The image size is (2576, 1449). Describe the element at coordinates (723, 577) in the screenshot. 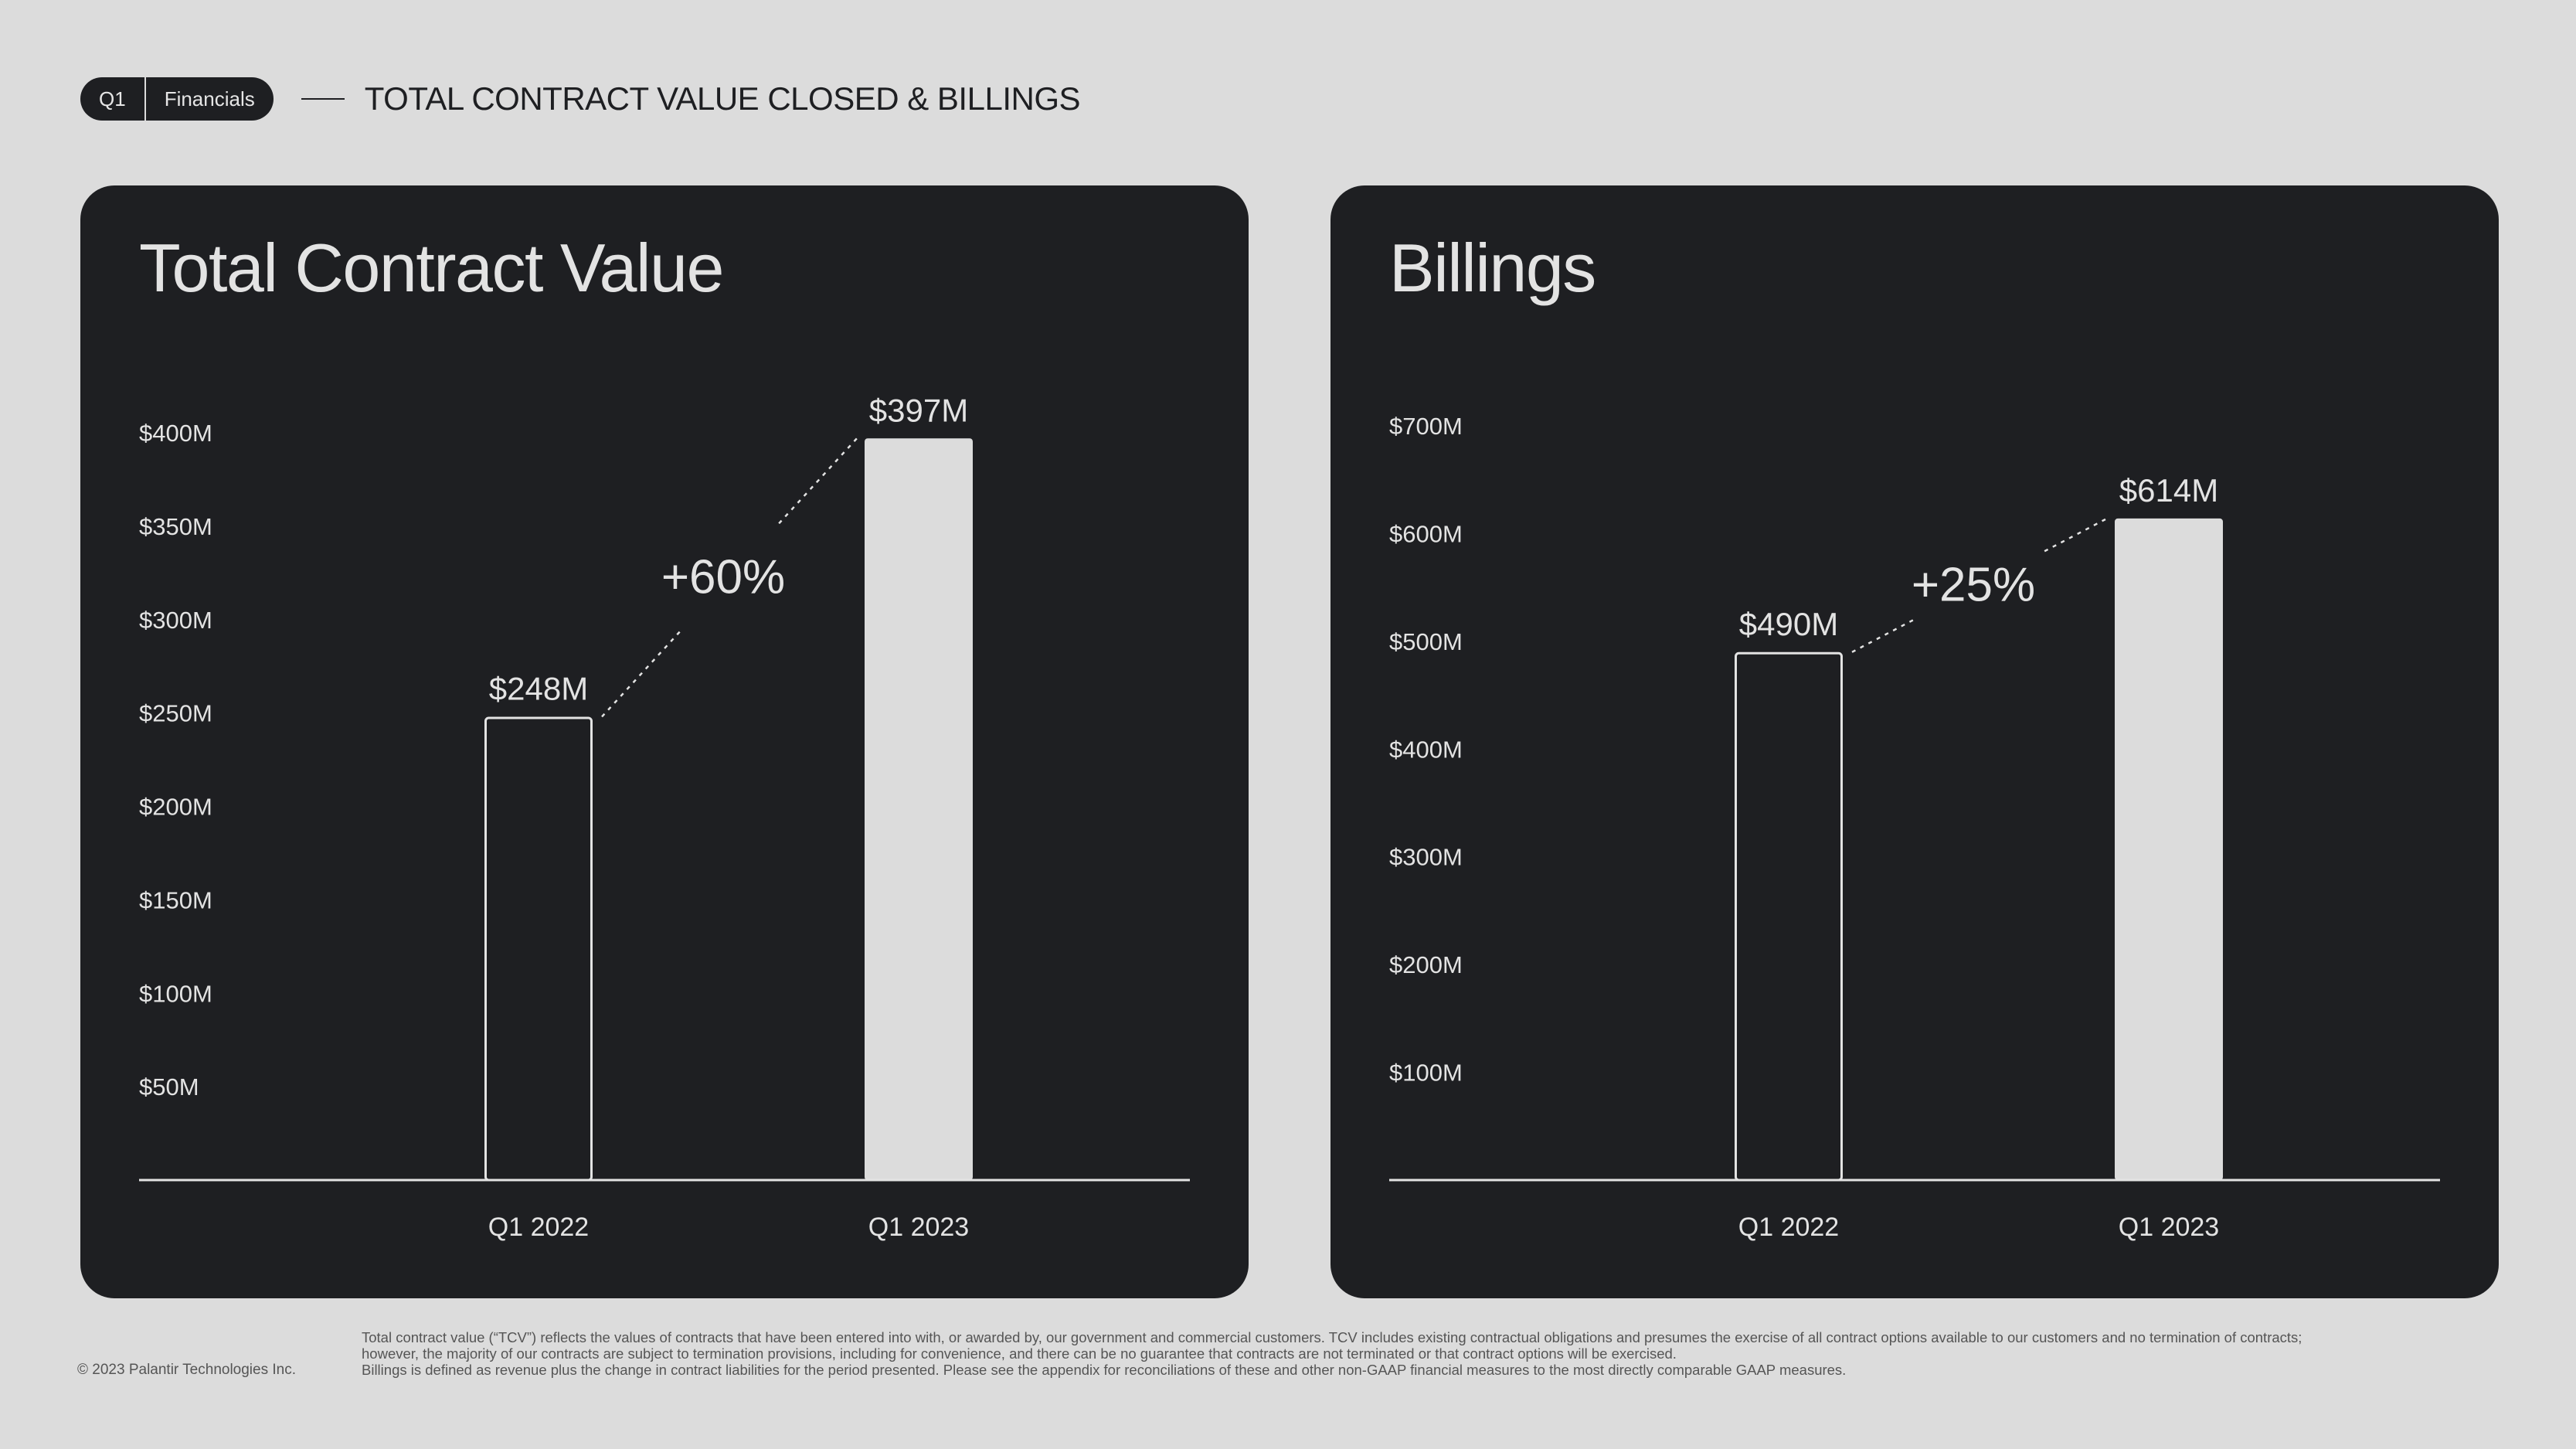

I see `growth-label: +60%` at that location.